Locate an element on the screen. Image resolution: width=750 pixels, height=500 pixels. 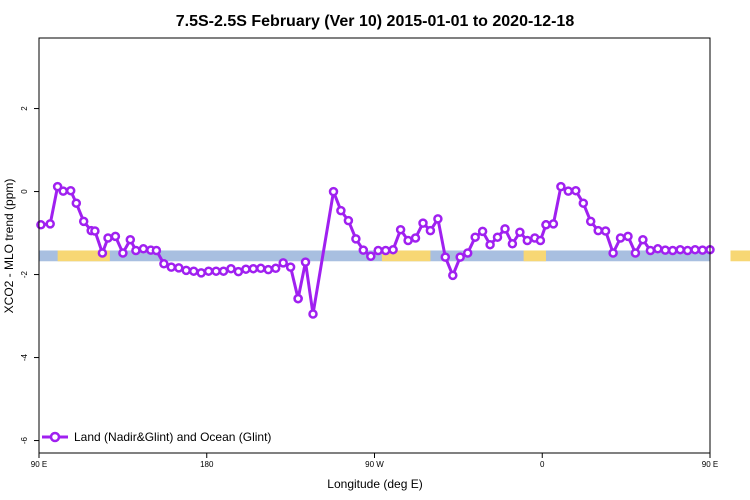
x-tick-label-2: 90 W is located at coordinates (374, 464).